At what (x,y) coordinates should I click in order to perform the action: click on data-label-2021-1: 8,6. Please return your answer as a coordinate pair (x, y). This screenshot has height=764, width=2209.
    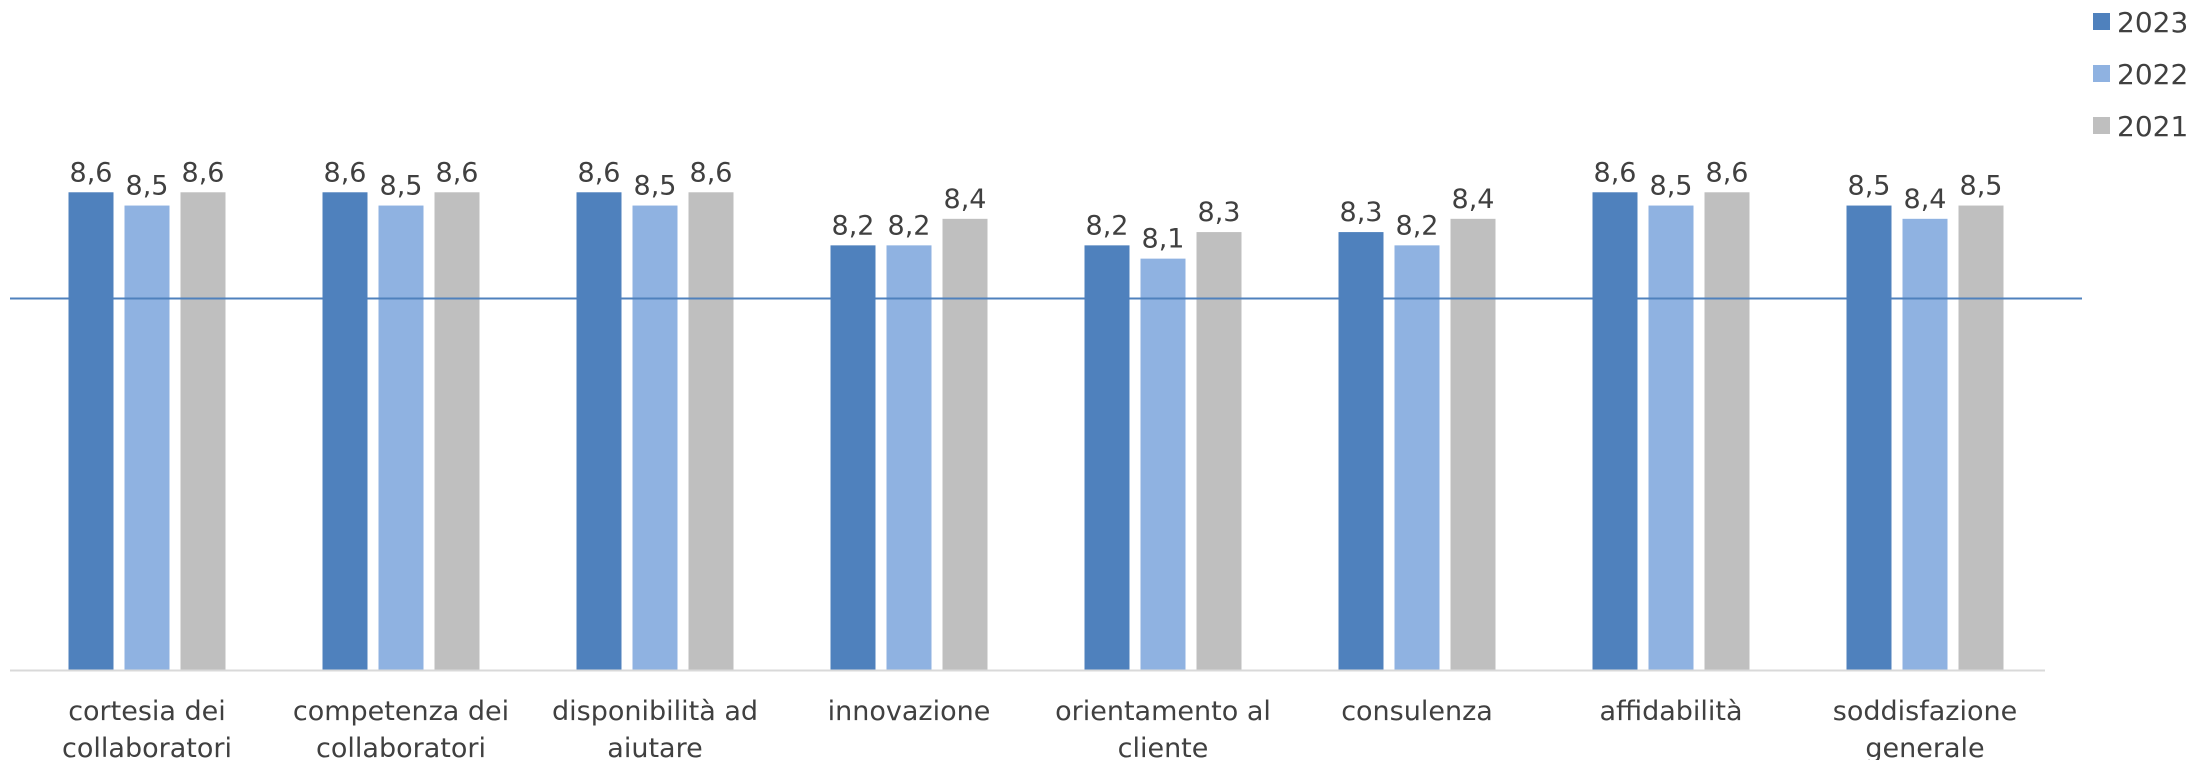
    Looking at the image, I should click on (457, 172).